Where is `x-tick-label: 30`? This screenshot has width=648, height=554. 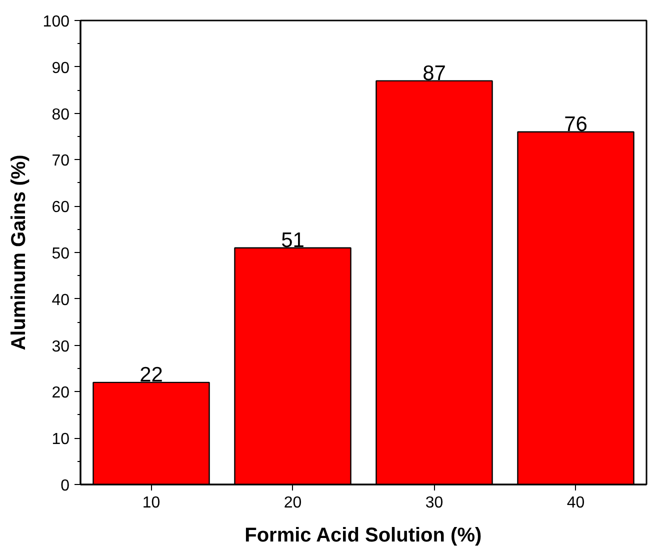 x-tick-label: 30 is located at coordinates (434, 503).